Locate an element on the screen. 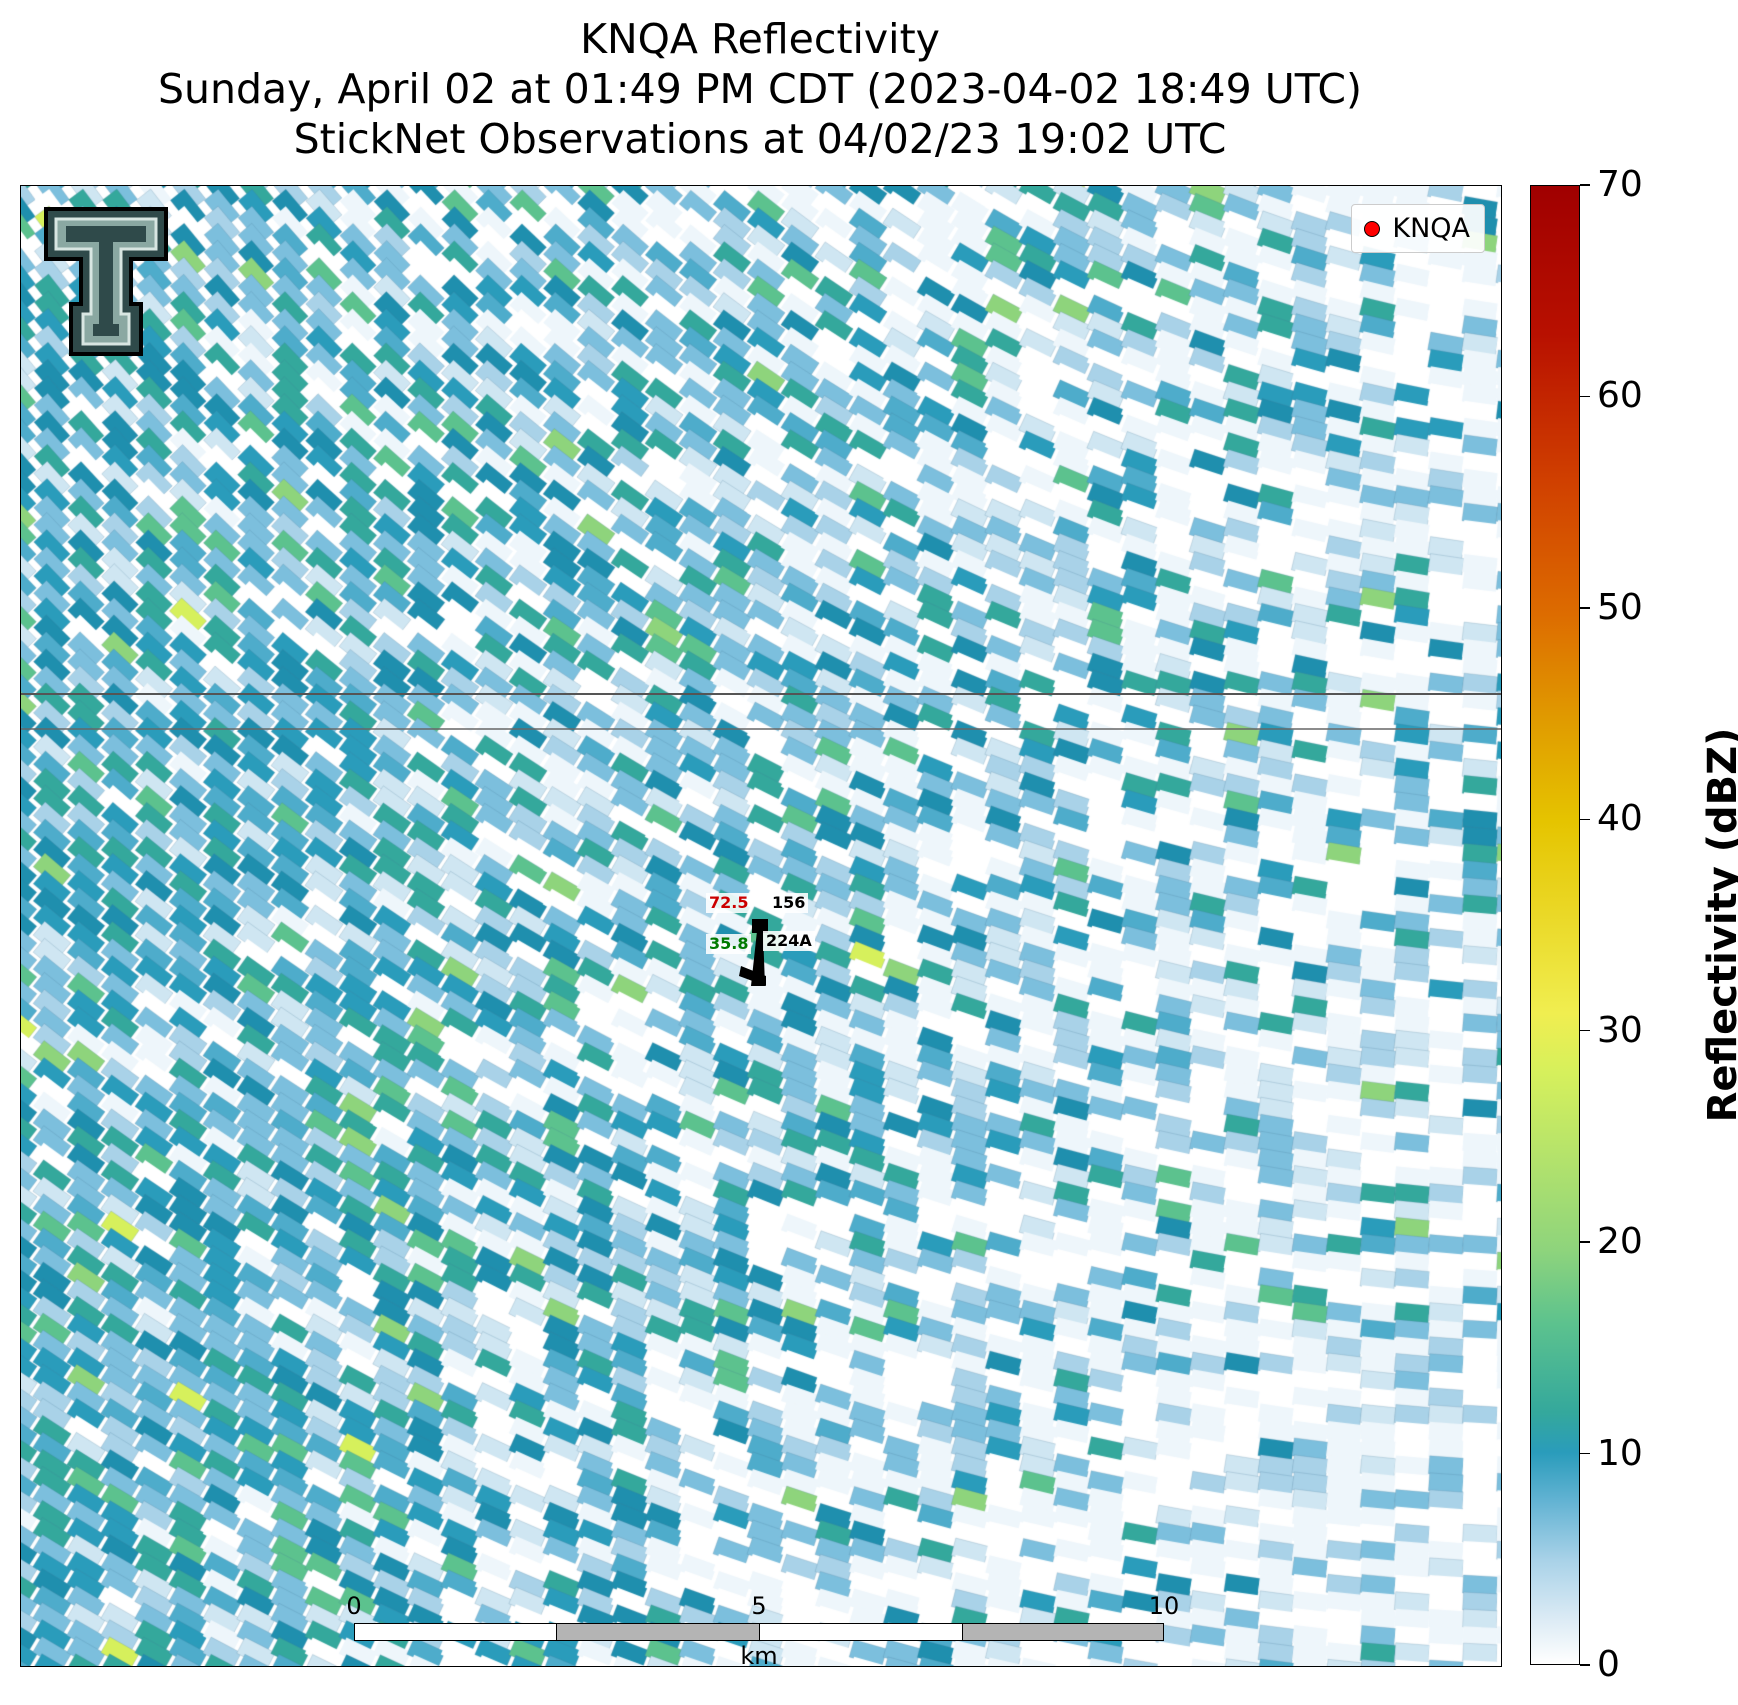 This screenshot has height=1705, width=1738. colorbar-tick-label-70: 70 is located at coordinates (1620, 184).